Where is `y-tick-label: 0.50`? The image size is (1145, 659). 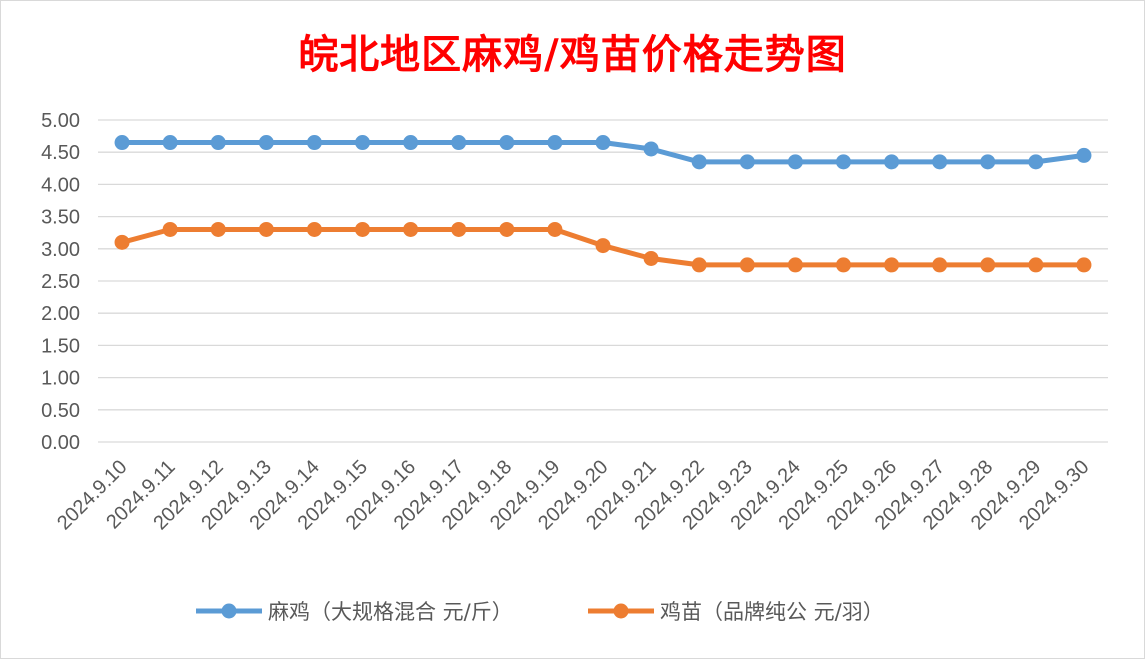
y-tick-label: 0.50 is located at coordinates (60, 411).